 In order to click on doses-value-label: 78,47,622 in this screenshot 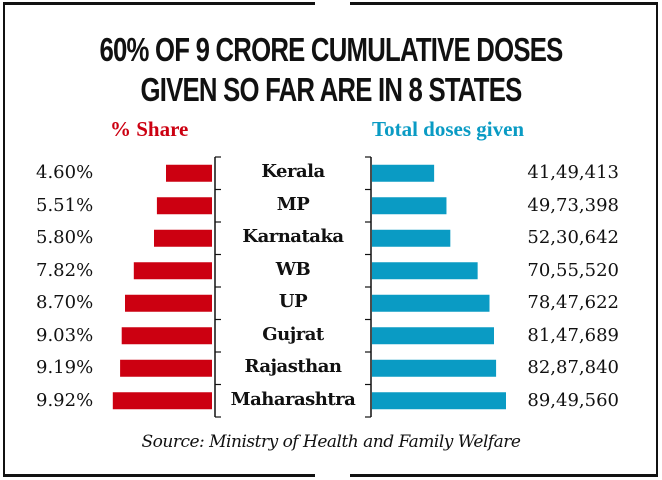, I will do `click(573, 303)`.